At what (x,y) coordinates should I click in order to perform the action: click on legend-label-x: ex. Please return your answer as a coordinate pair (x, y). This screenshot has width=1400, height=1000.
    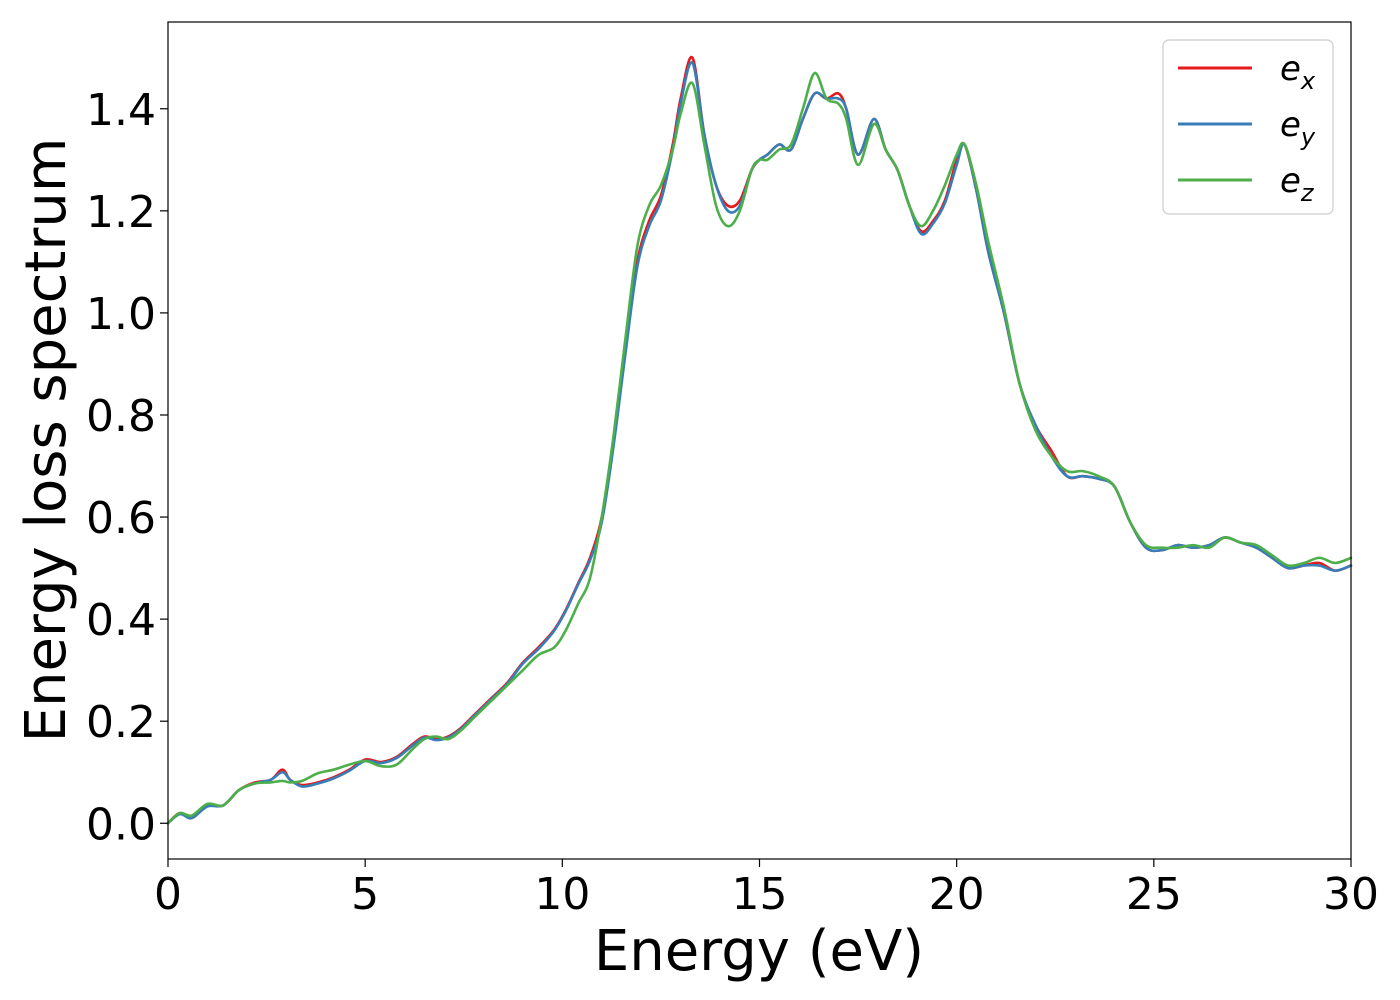
    Looking at the image, I should click on (1298, 72).